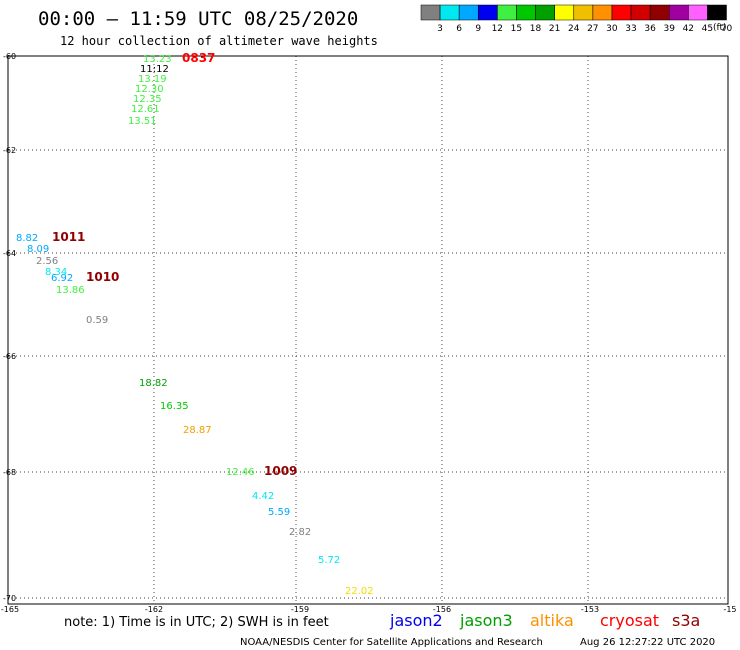  Describe the element at coordinates (47, 261) in the screenshot. I see `observation-value: 2.56` at that location.